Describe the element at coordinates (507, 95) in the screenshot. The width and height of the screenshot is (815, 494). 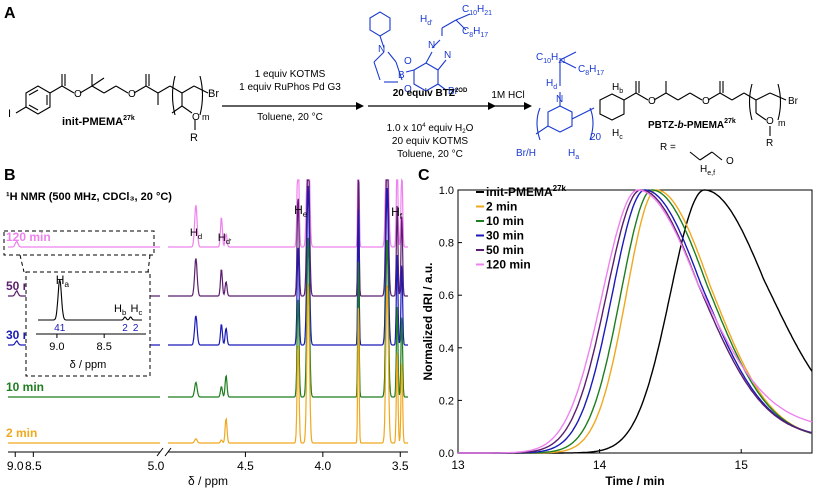
I see `step3-label: 1M HCl` at that location.